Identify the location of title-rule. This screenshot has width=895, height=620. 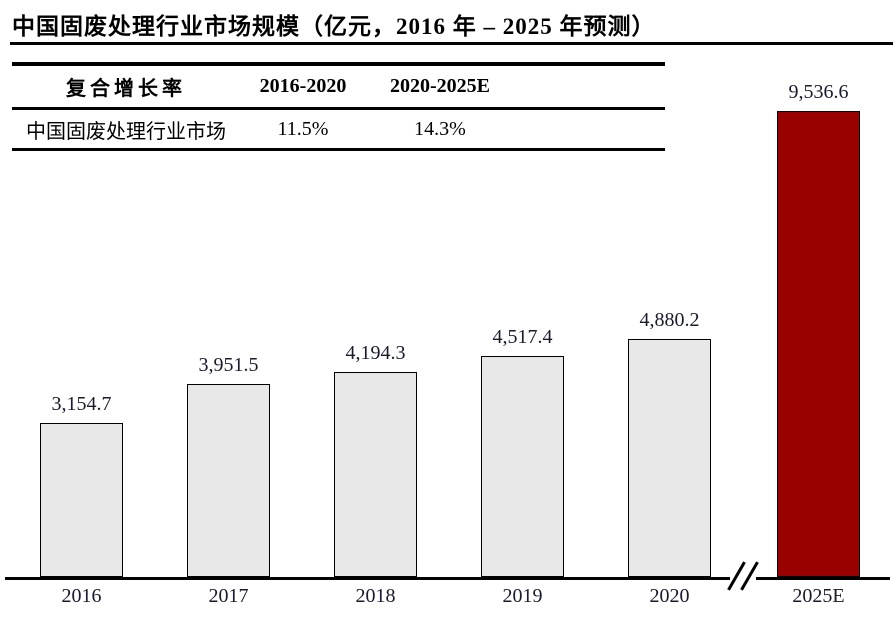
(451, 43).